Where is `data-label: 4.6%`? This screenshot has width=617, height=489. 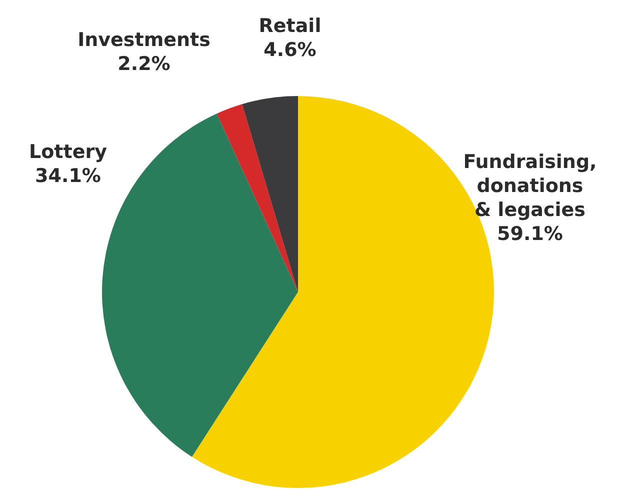 data-label: 4.6% is located at coordinates (290, 50).